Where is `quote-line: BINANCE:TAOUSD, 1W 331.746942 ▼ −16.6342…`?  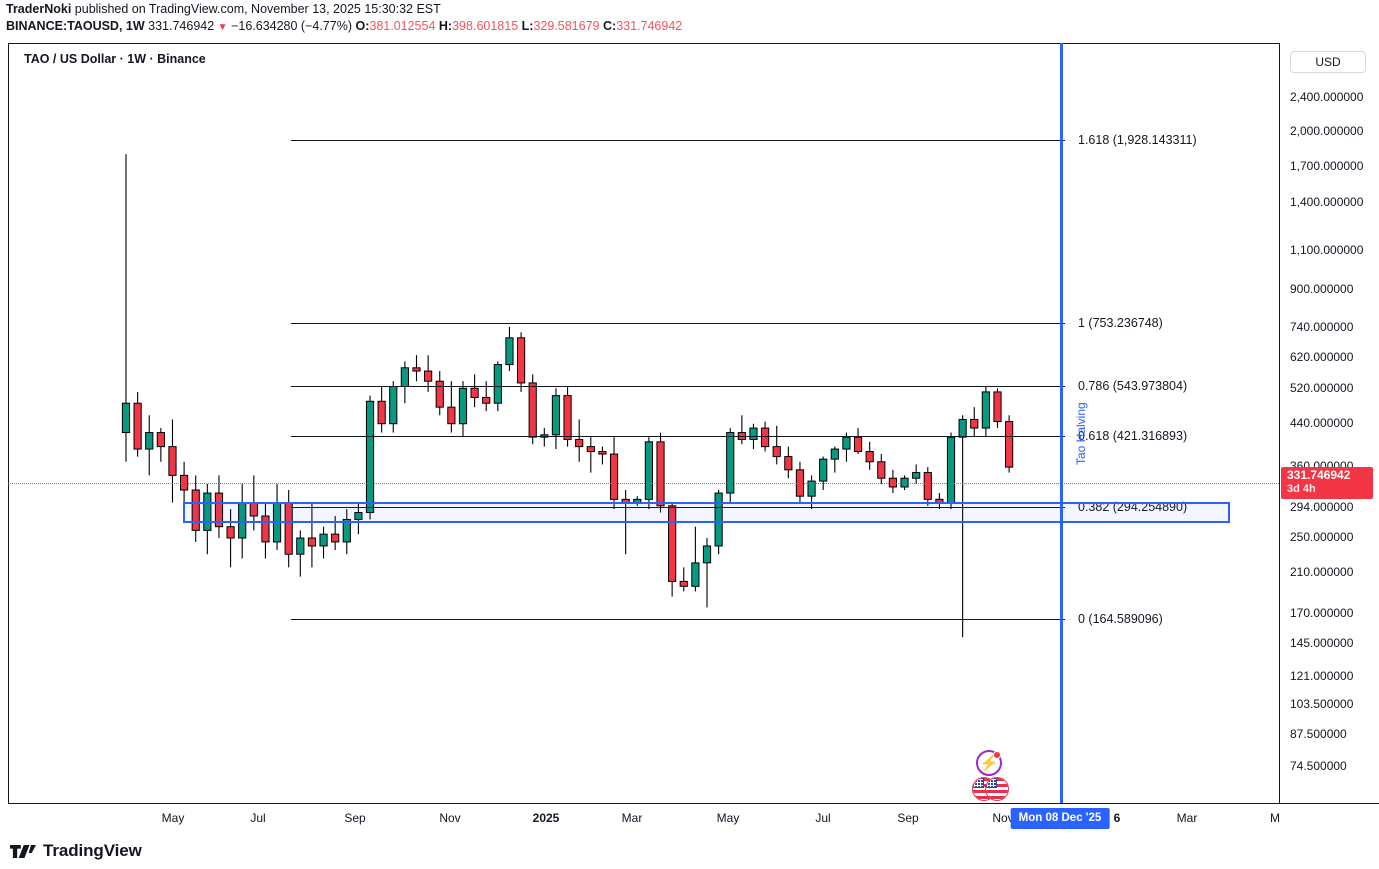
quote-line: BINANCE:TAOUSD, 1W 331.746942 ▼ −16.6342… is located at coordinates (691, 27).